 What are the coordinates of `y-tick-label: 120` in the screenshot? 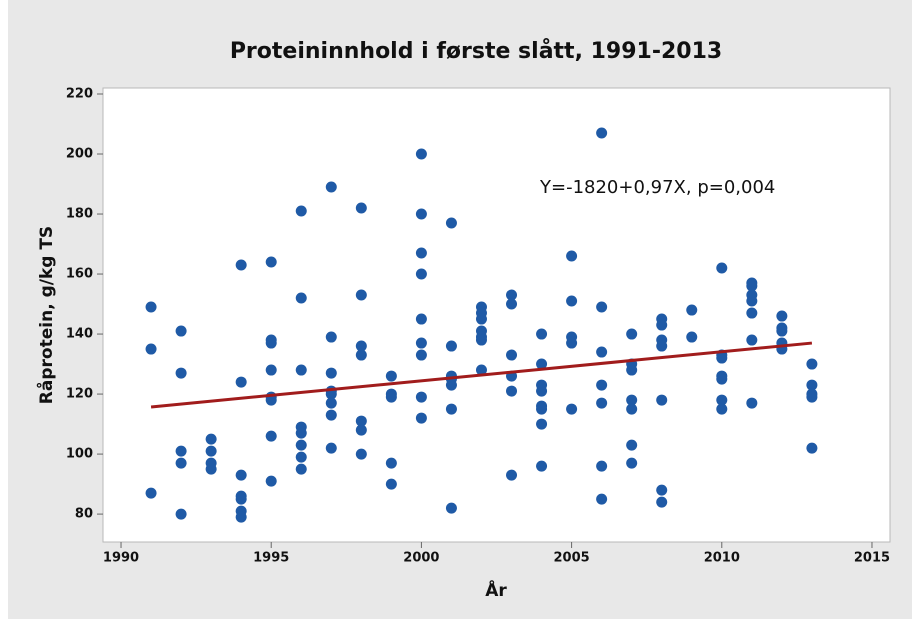 It's located at (79, 394).